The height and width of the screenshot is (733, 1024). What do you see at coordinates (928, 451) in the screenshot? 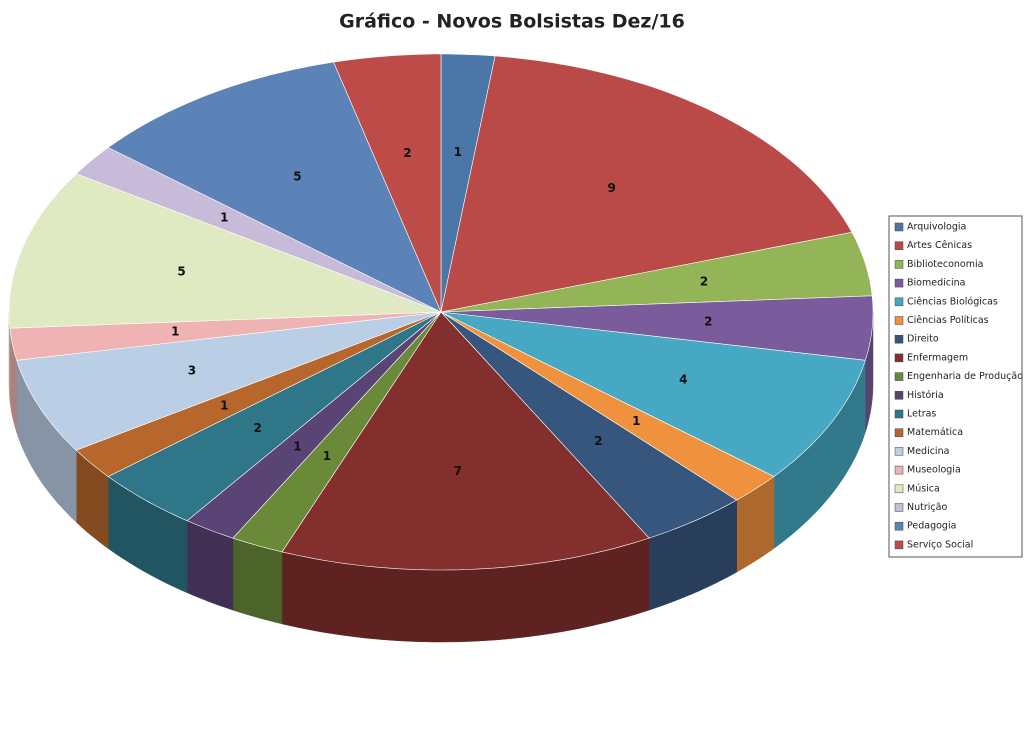
I see `legend-label: Medicina` at bounding box center [928, 451].